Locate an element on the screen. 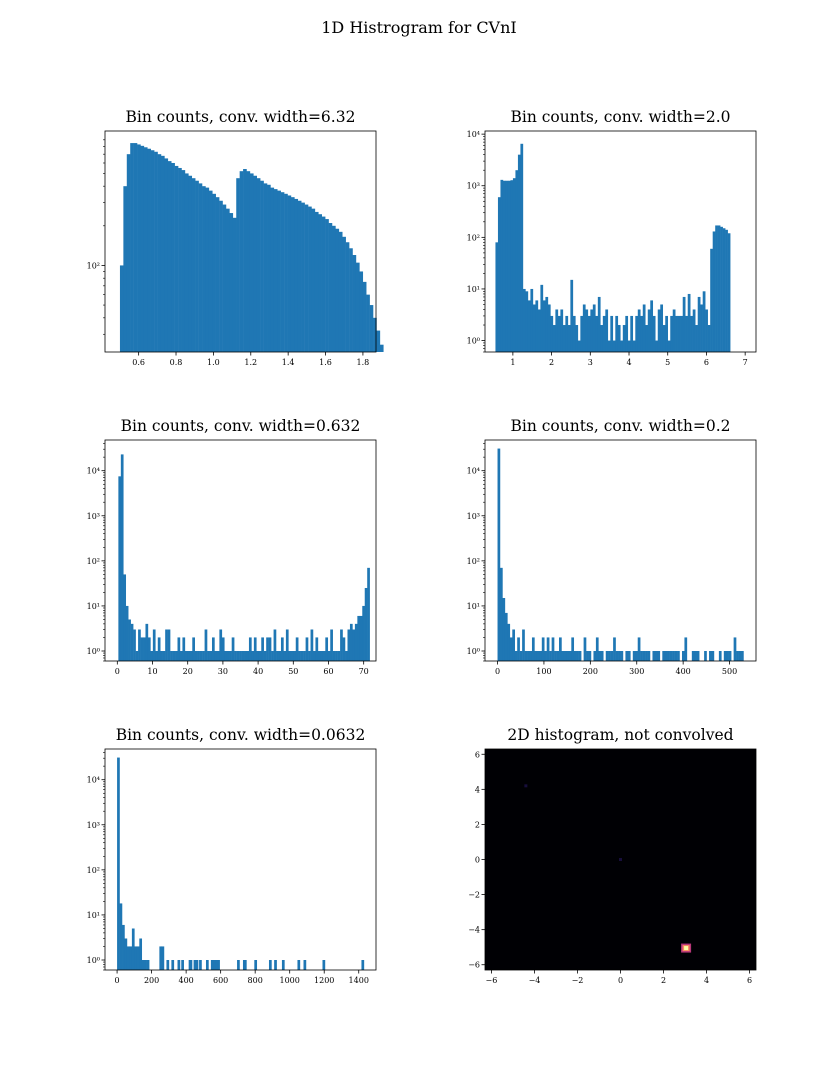  plot-area: 0.6 0.8 1.0 1.2 1.4 1.6 1.8 10² is located at coordinates (235, 248).